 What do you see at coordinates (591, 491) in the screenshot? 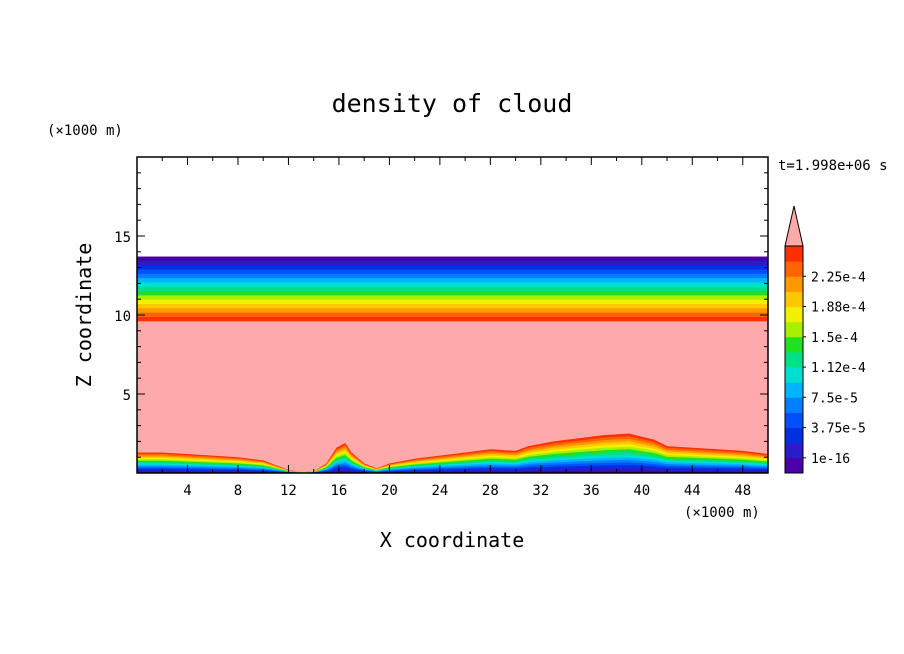
I see `x-tick-label: 36` at bounding box center [591, 491].